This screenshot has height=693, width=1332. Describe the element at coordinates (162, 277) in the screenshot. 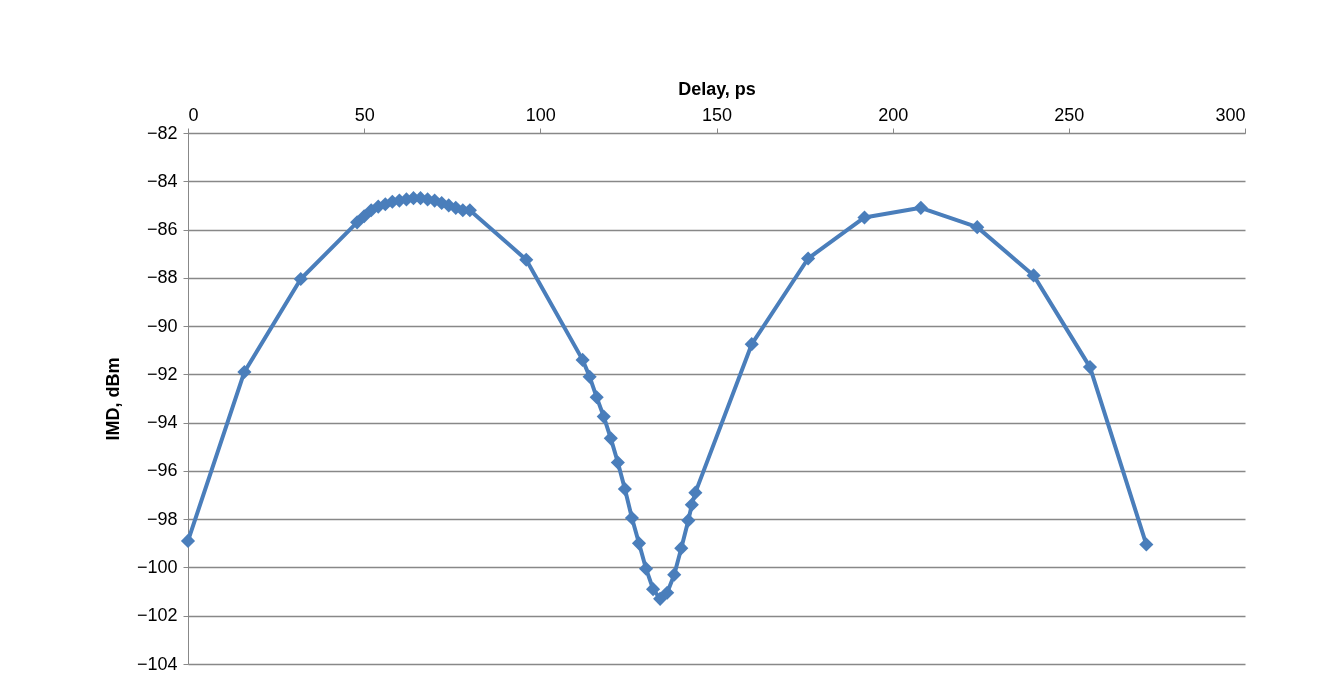

I see `y-tick-label: −88` at that location.